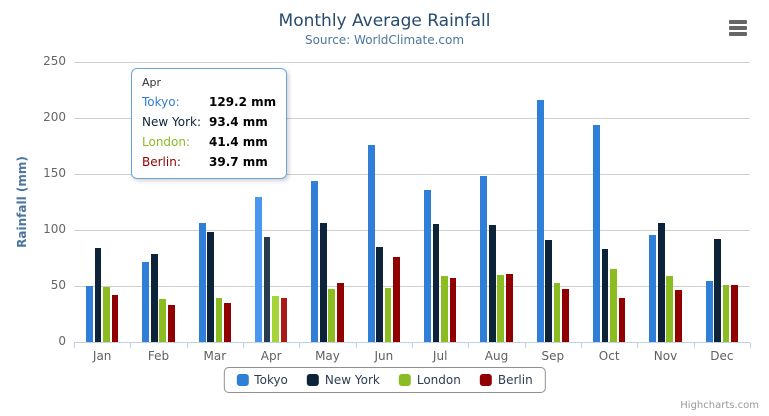 Image resolution: width=769 pixels, height=416 pixels. What do you see at coordinates (54, 173) in the screenshot?
I see `y-axis-label: 150` at bounding box center [54, 173].